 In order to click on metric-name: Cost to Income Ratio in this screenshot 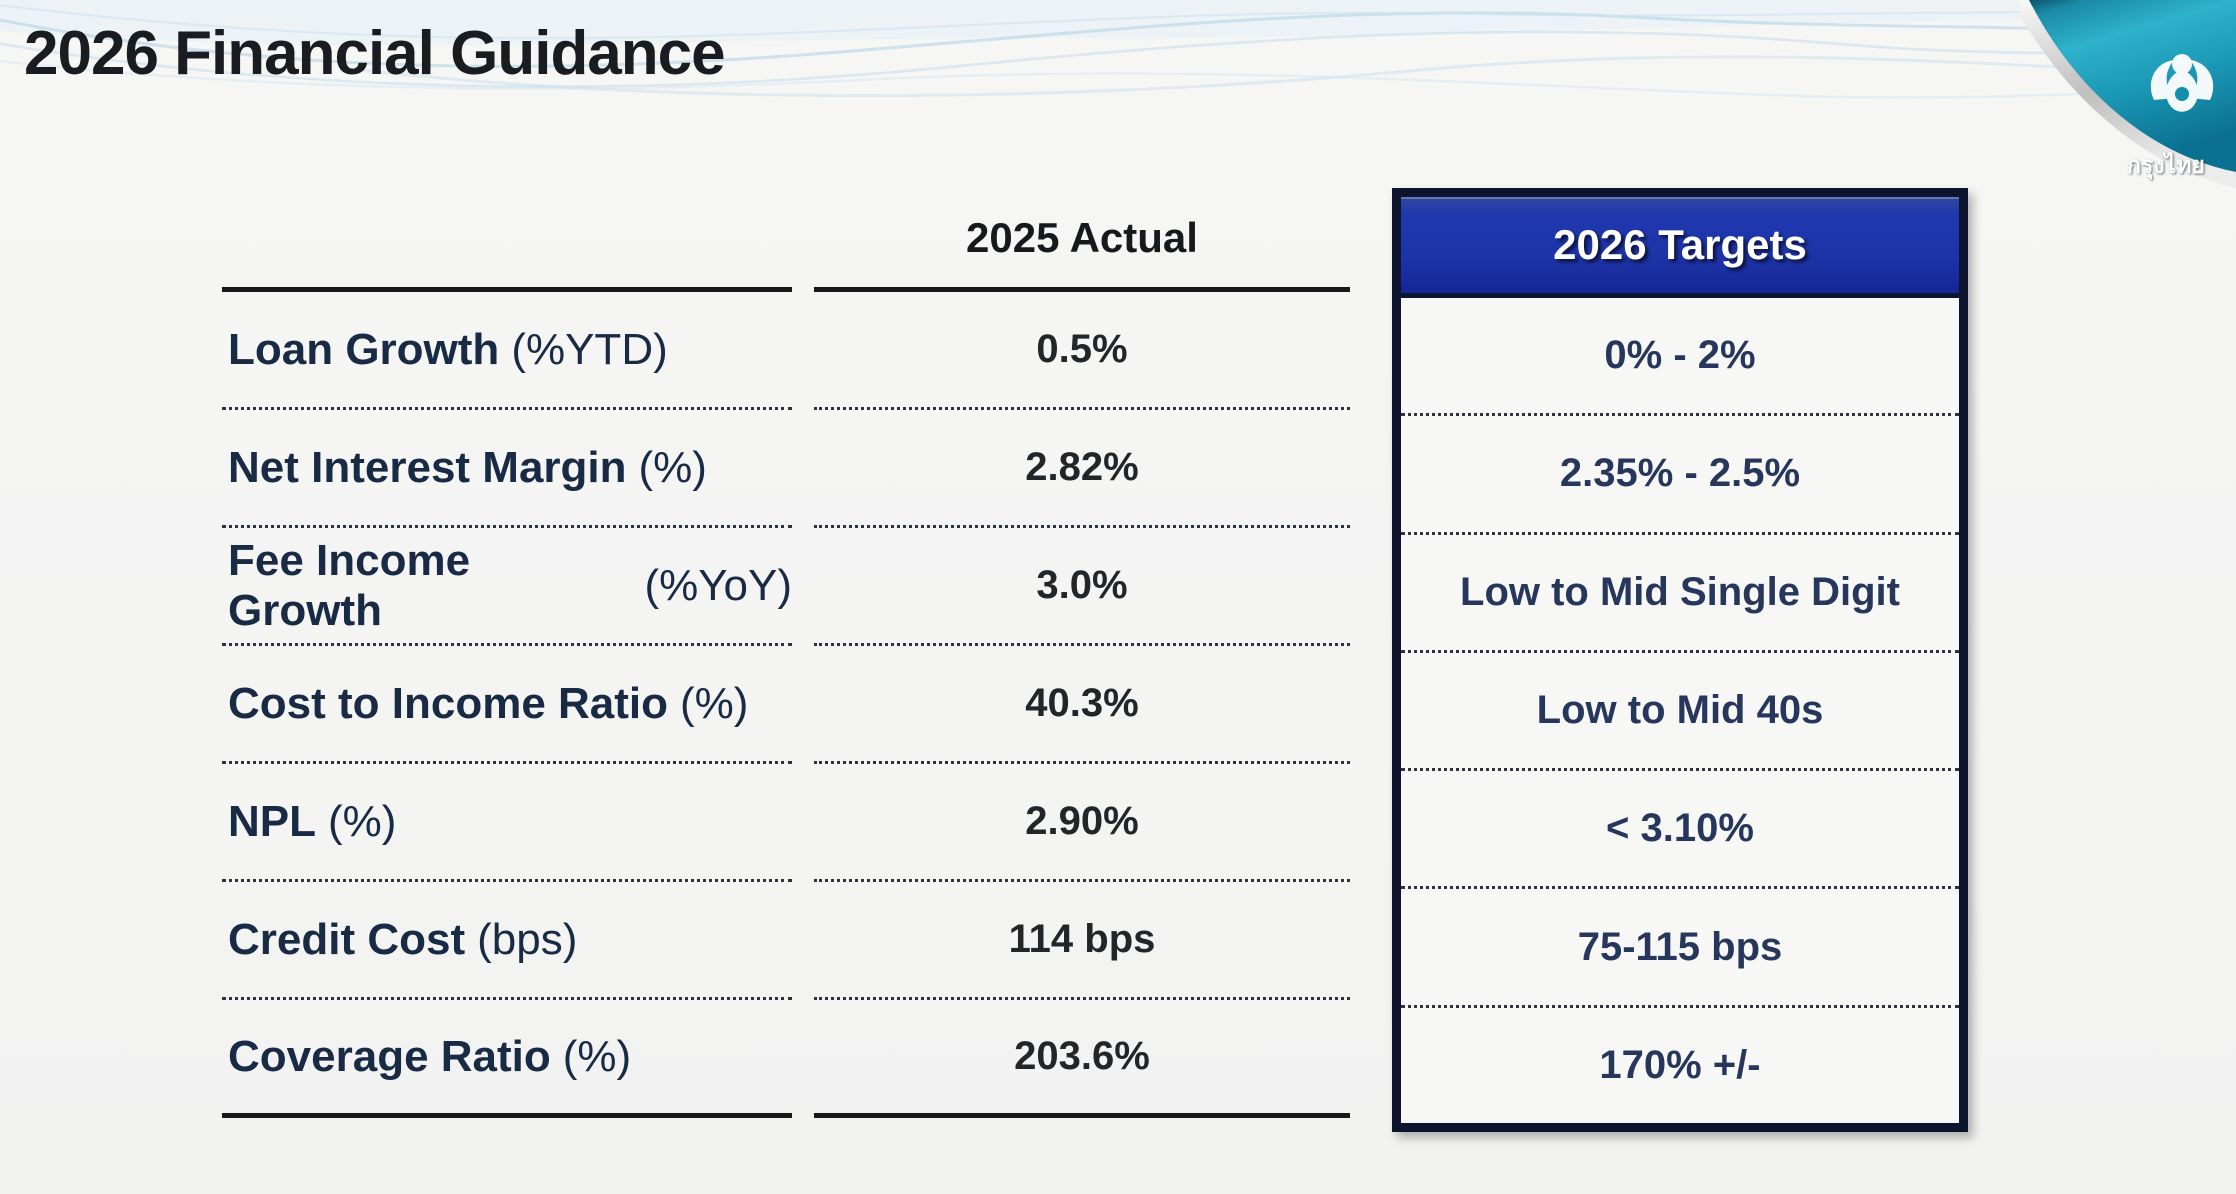, I will do `click(448, 703)`.